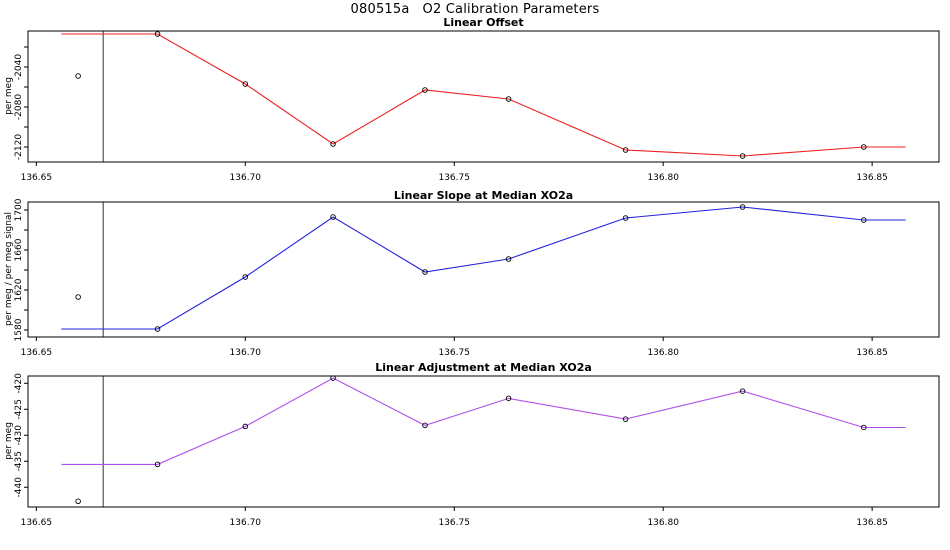  I want to click on y-axis-tick-label: -435, so click(19, 461).